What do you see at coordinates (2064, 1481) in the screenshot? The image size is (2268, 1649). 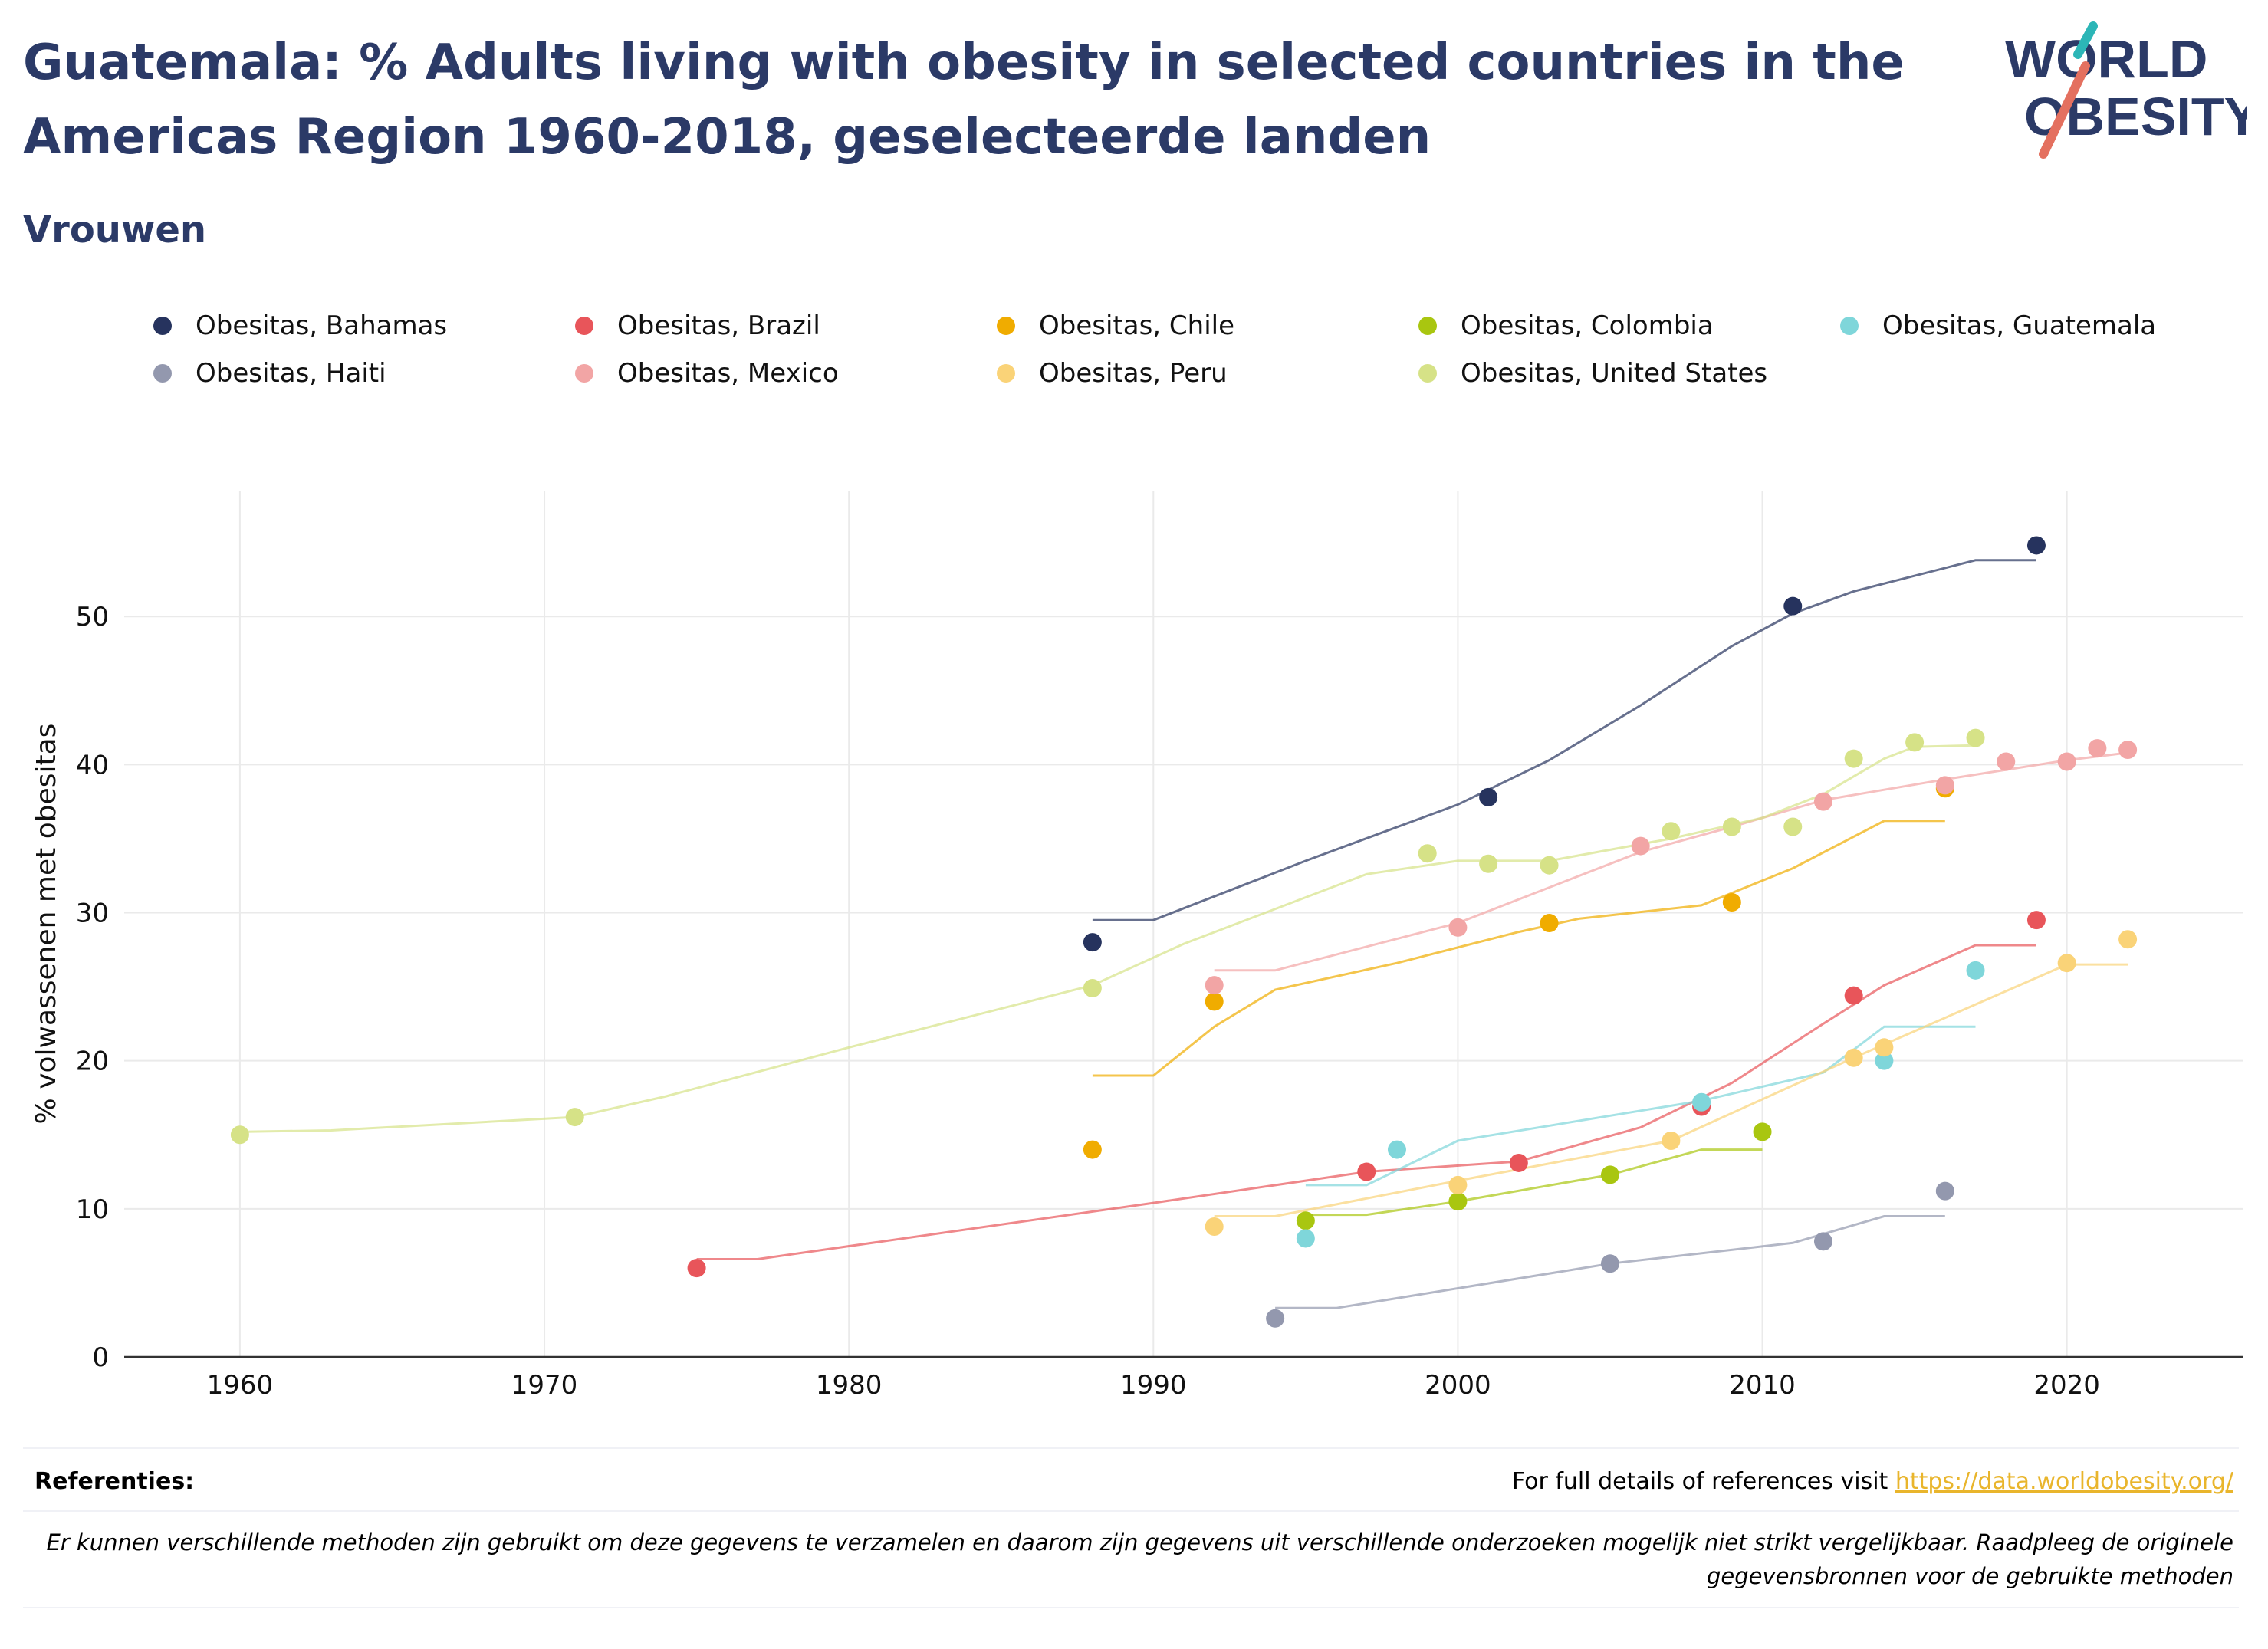 I see `references-link: https://data.worldobesity.org/` at bounding box center [2064, 1481].